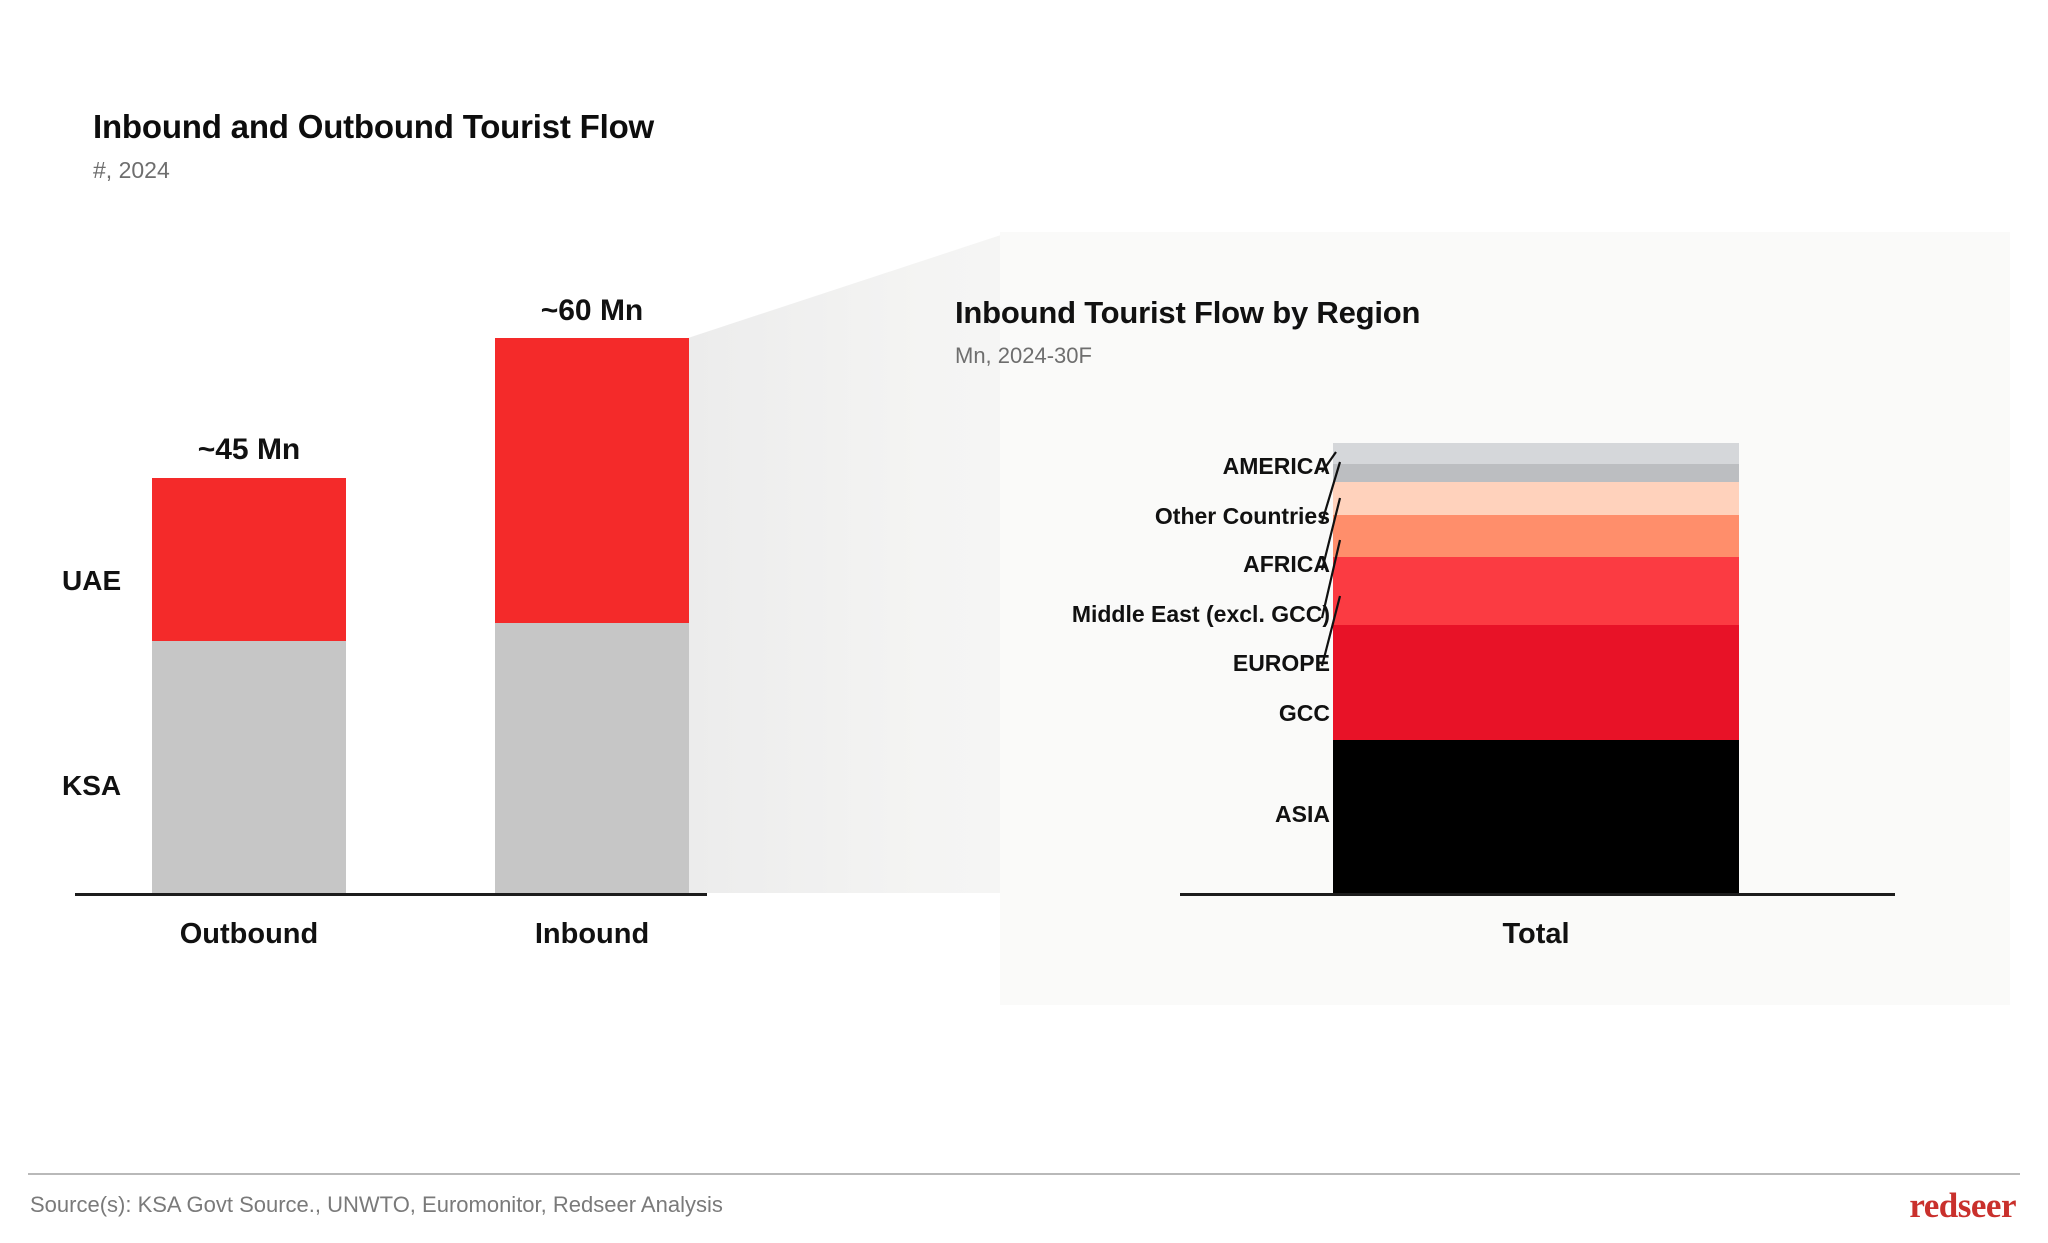 This screenshot has height=1243, width=2048. I want to click on bar-segment-uae-inbound, so click(592, 480).